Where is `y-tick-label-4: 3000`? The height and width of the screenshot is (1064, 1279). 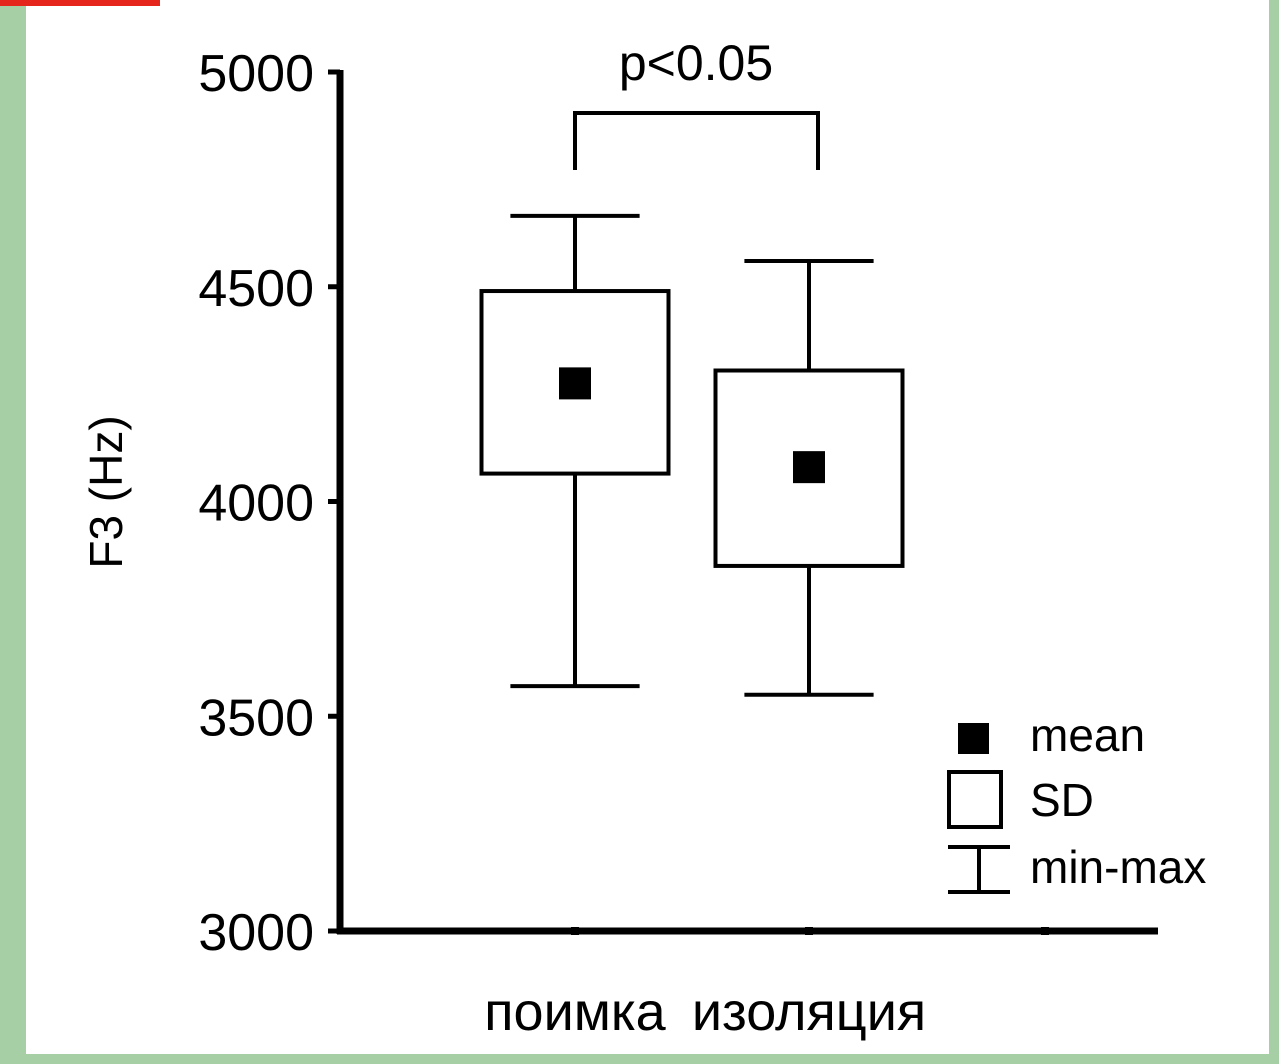 y-tick-label-4: 3000 is located at coordinates (256, 933).